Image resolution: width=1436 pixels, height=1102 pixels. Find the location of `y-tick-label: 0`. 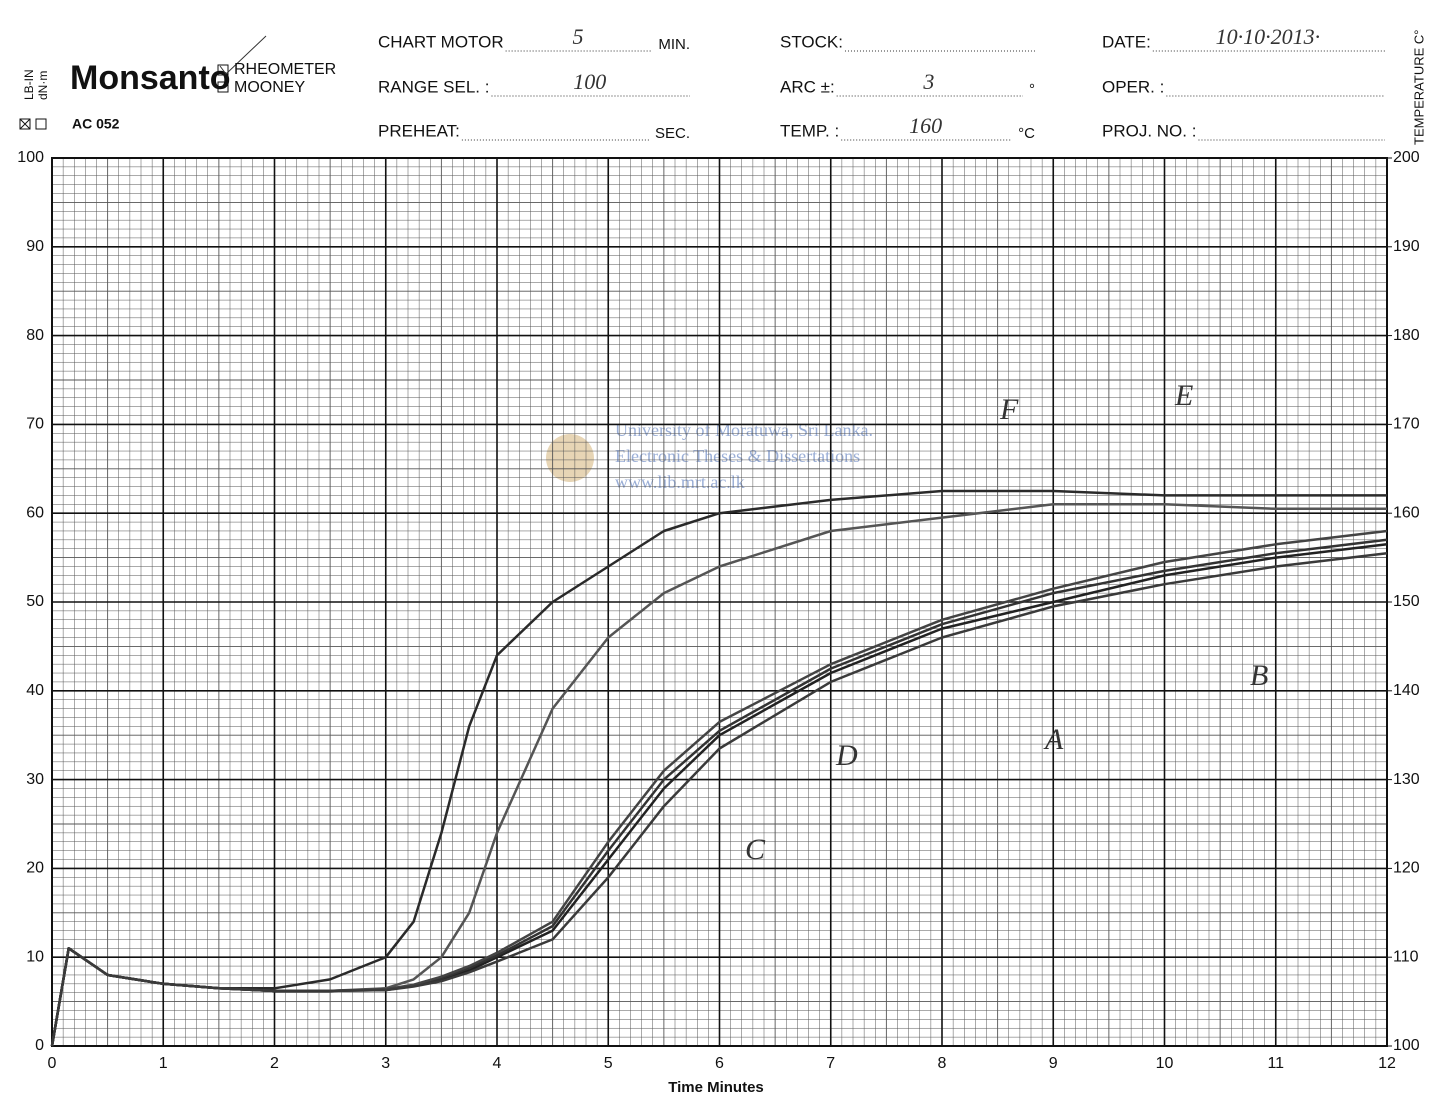

y-tick-label: 0 is located at coordinates (39, 1045).